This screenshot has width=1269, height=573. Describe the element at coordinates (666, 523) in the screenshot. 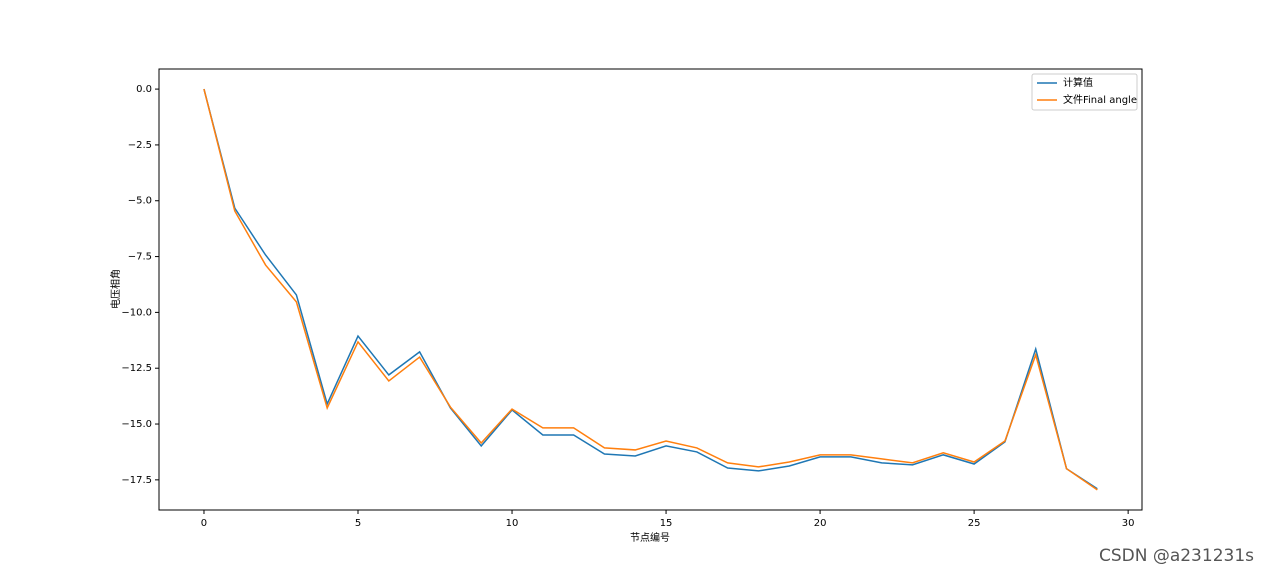

I see `x-tick-label: 15` at that location.